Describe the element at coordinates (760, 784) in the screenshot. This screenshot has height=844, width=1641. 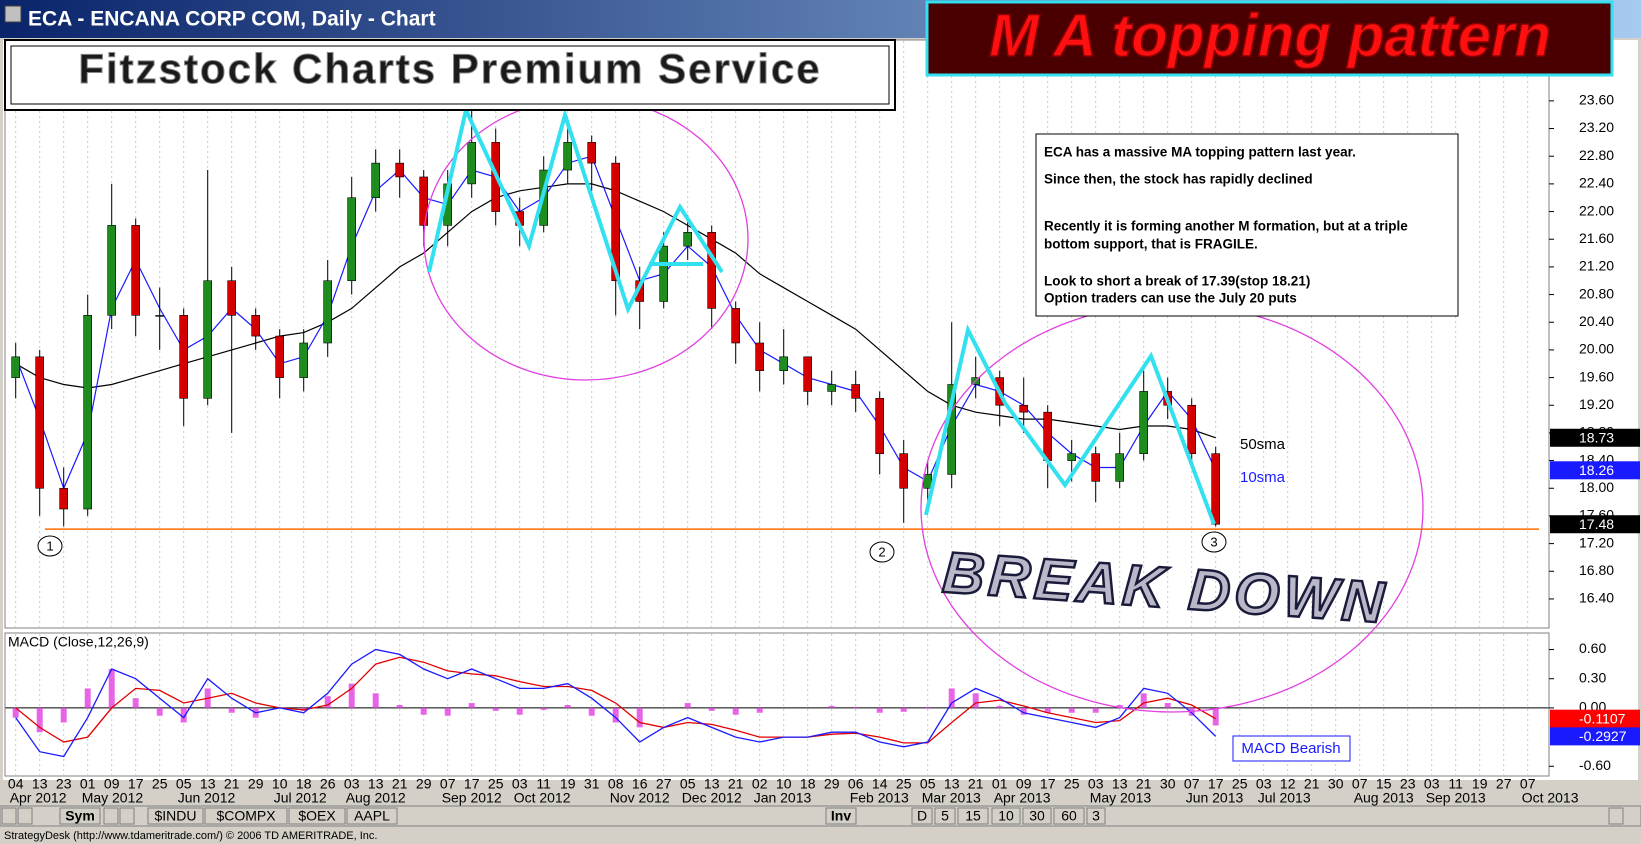
I see `x-tick-label: 02` at that location.